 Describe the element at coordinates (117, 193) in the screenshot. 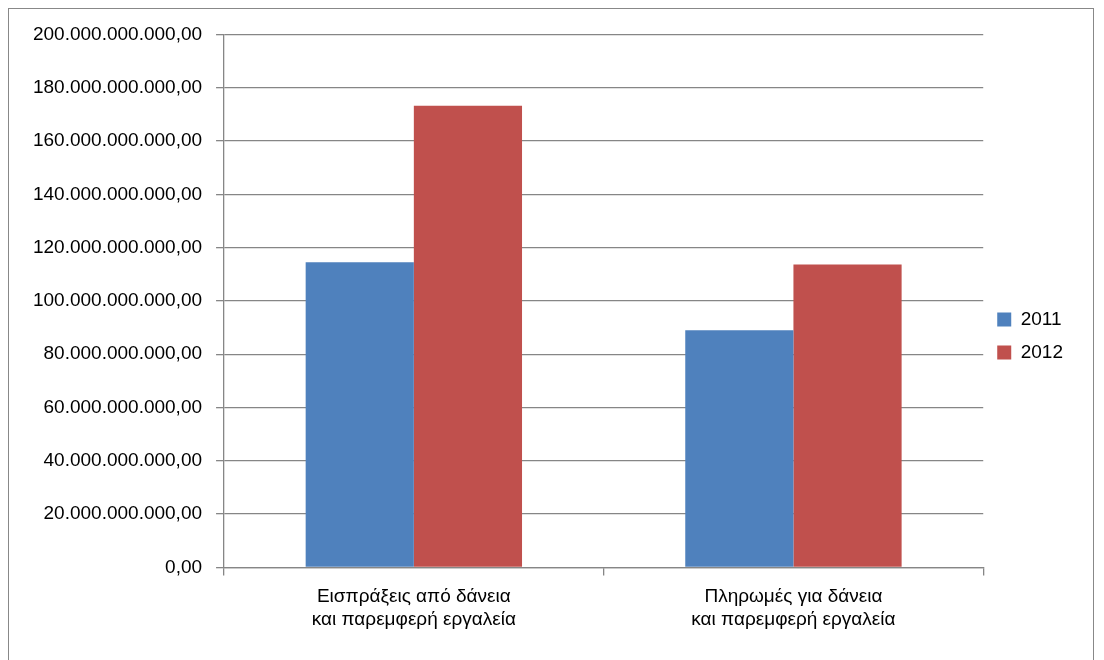

I see `y-tick-label: 140.000.000.000,00` at that location.